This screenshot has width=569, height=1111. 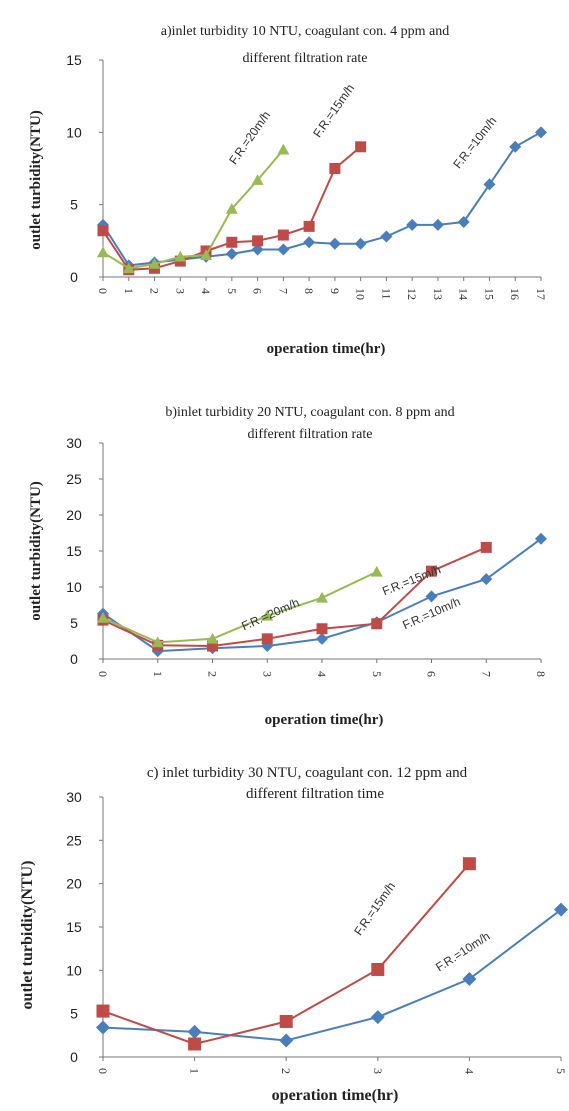 I want to click on chart-c-y-tick-label: 5, so click(x=74, y=1014).